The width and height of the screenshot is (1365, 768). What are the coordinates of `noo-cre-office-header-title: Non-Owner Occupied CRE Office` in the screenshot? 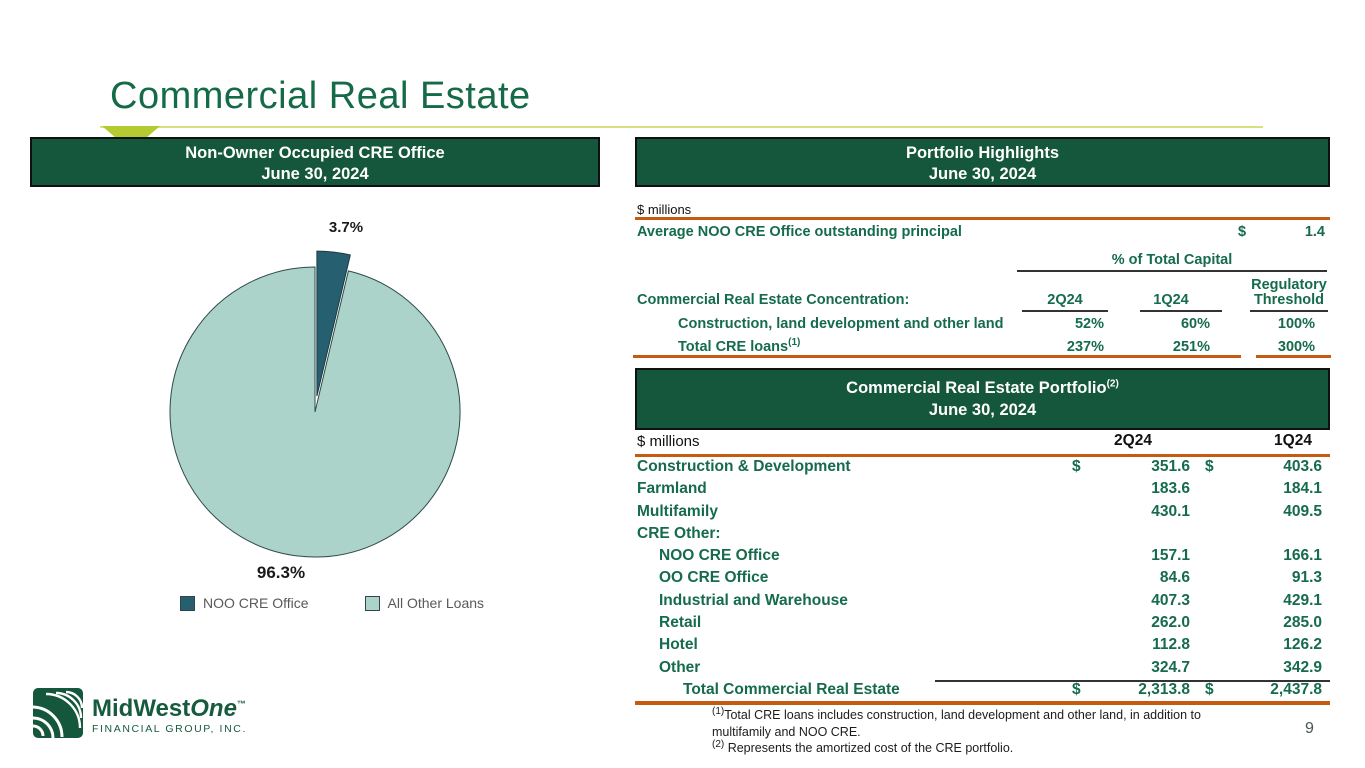 It's located at (315, 153).